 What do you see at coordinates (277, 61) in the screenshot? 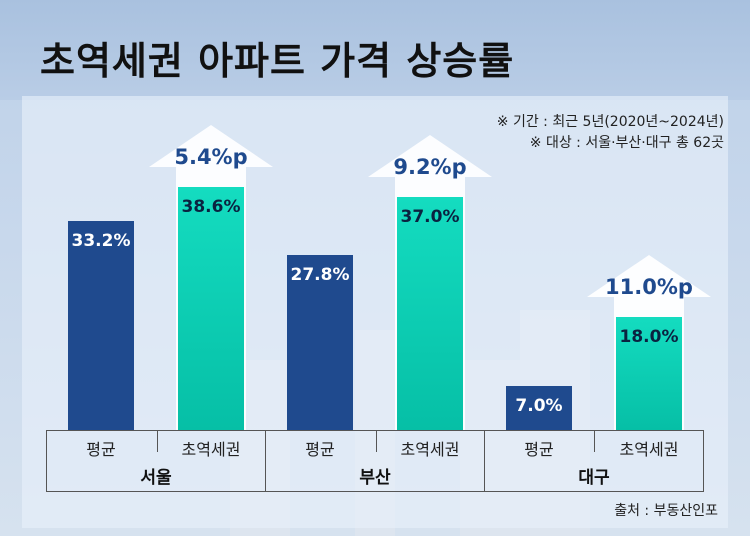
I see `page-title: 초역세권 아파트 가격 상승률` at bounding box center [277, 61].